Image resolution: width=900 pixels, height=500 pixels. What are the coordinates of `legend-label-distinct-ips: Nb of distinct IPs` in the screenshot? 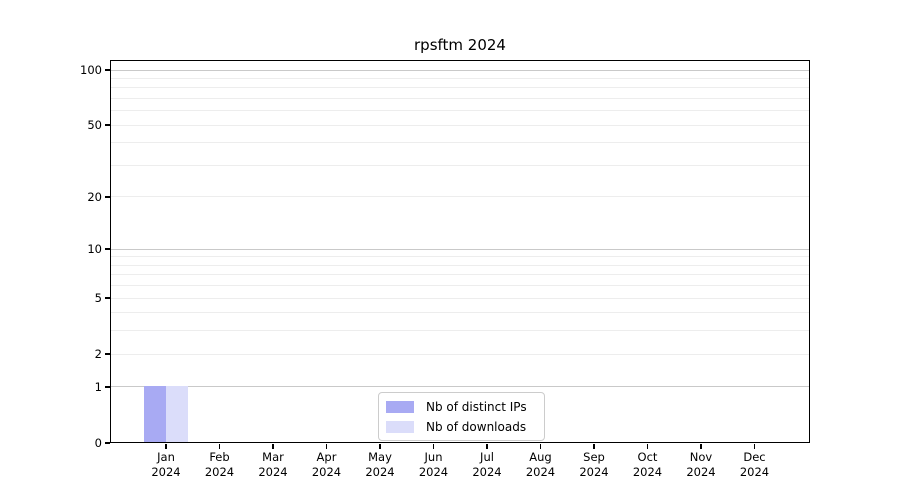 It's located at (476, 406).